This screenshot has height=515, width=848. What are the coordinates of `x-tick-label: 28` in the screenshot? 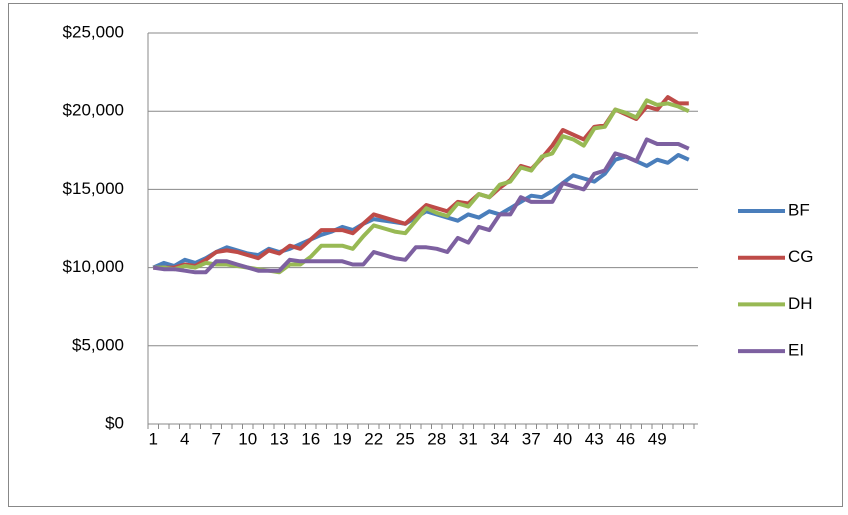 It's located at (436, 438).